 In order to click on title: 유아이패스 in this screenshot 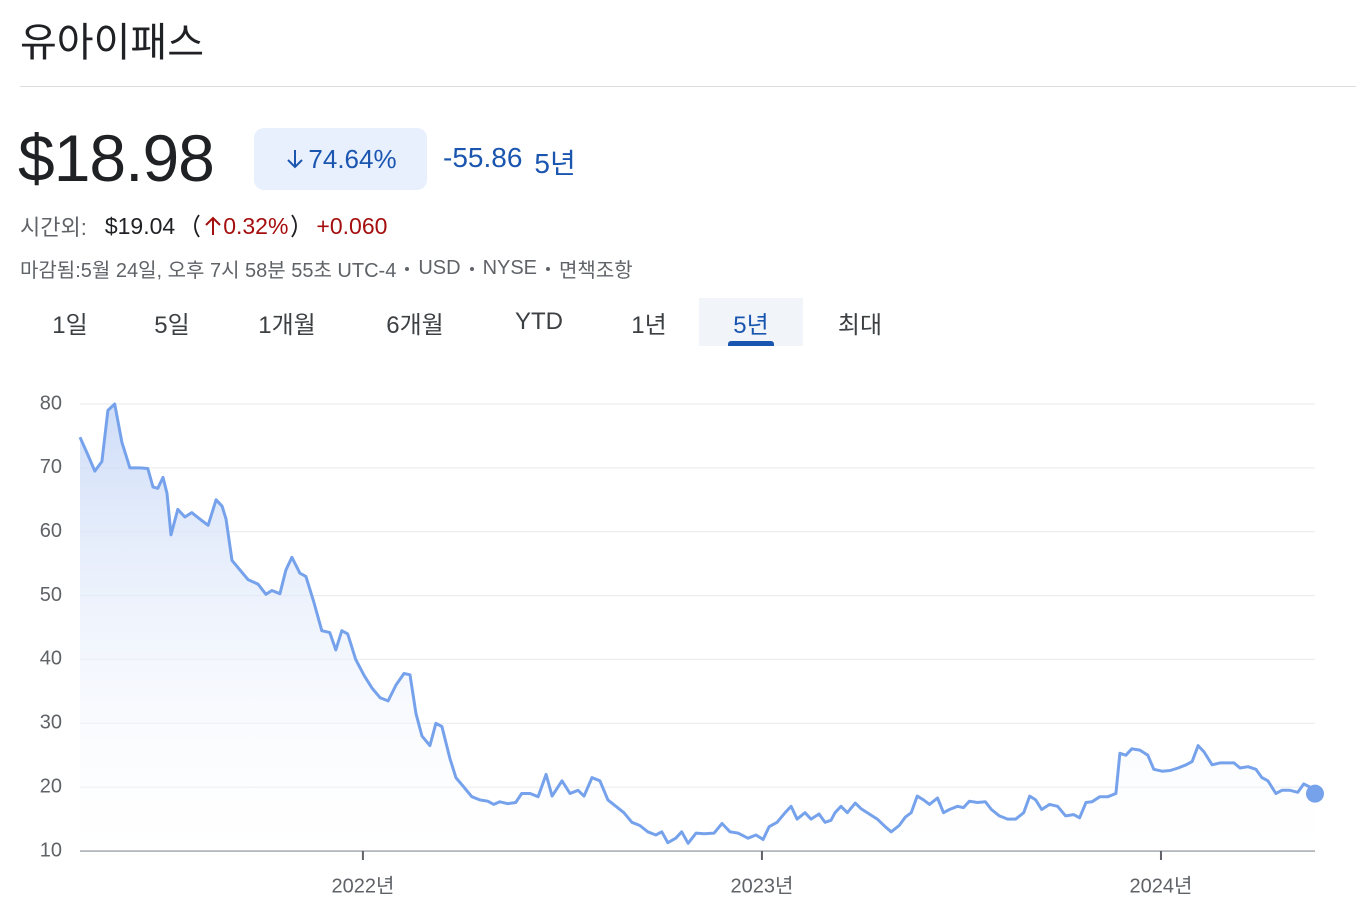, I will do `click(112, 43)`.